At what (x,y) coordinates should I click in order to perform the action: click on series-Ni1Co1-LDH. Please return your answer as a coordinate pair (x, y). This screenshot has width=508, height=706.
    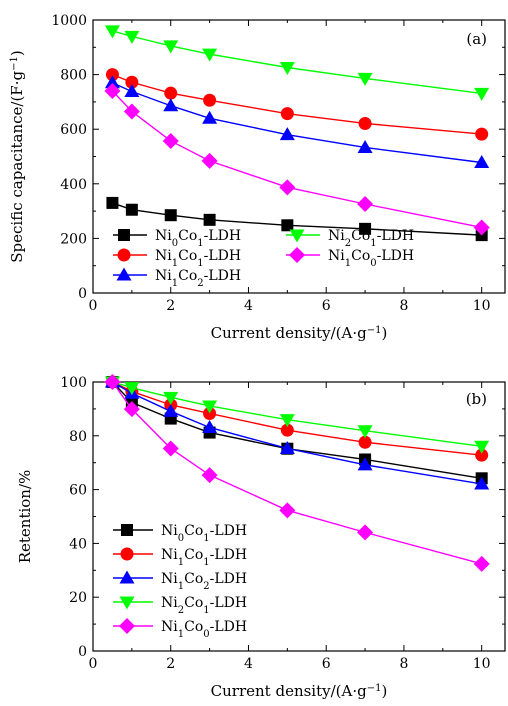
    Looking at the image, I should click on (297, 104).